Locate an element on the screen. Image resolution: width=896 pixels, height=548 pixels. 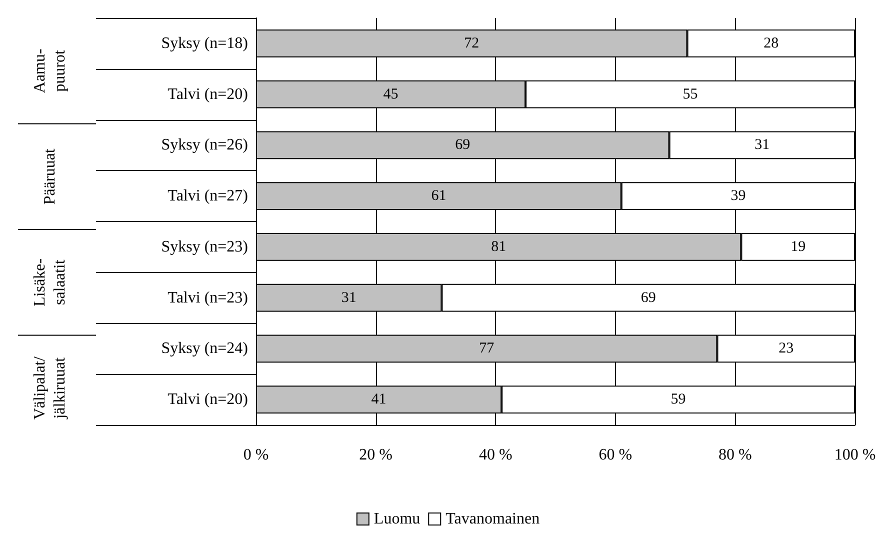
x-tick-label: 60 % is located at coordinates (615, 455).